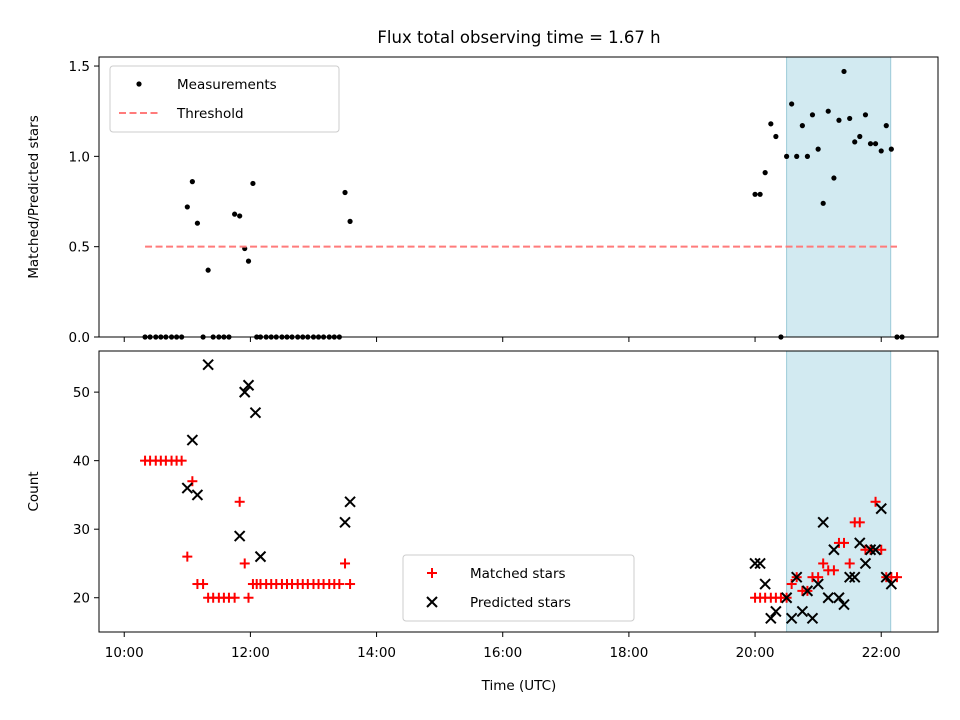  Describe the element at coordinates (376, 653) in the screenshot. I see `x-tick-label: 14:00` at that location.